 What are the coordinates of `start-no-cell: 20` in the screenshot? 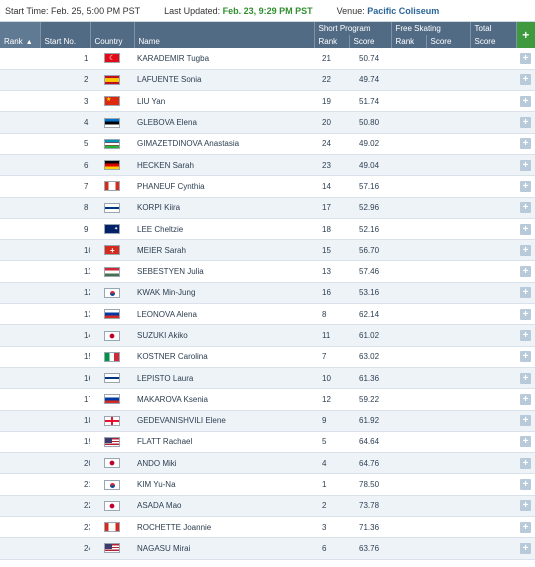 It's located at (65, 463).